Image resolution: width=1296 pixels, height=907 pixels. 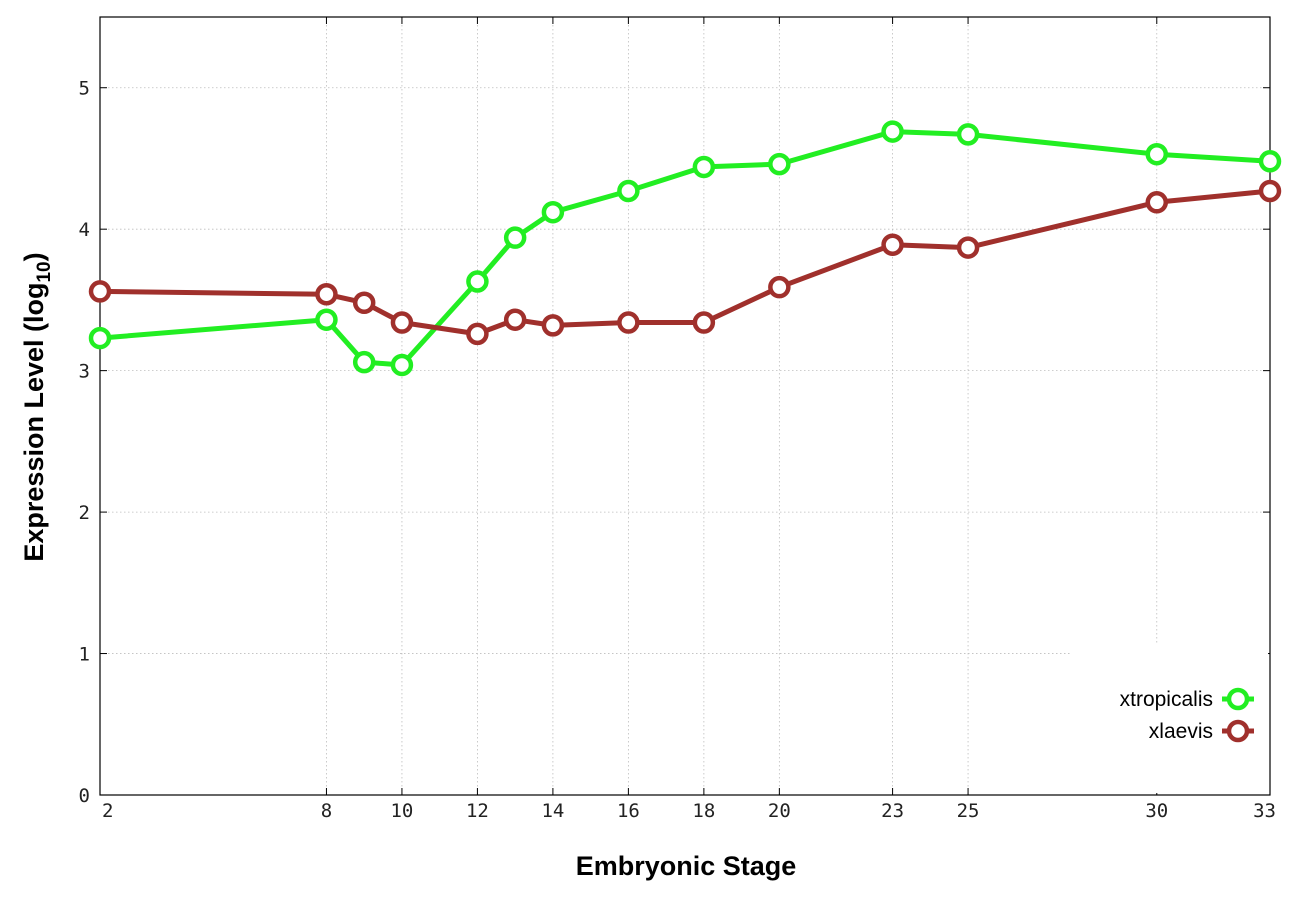 I want to click on x-tick-label: 2, so click(x=107, y=811).